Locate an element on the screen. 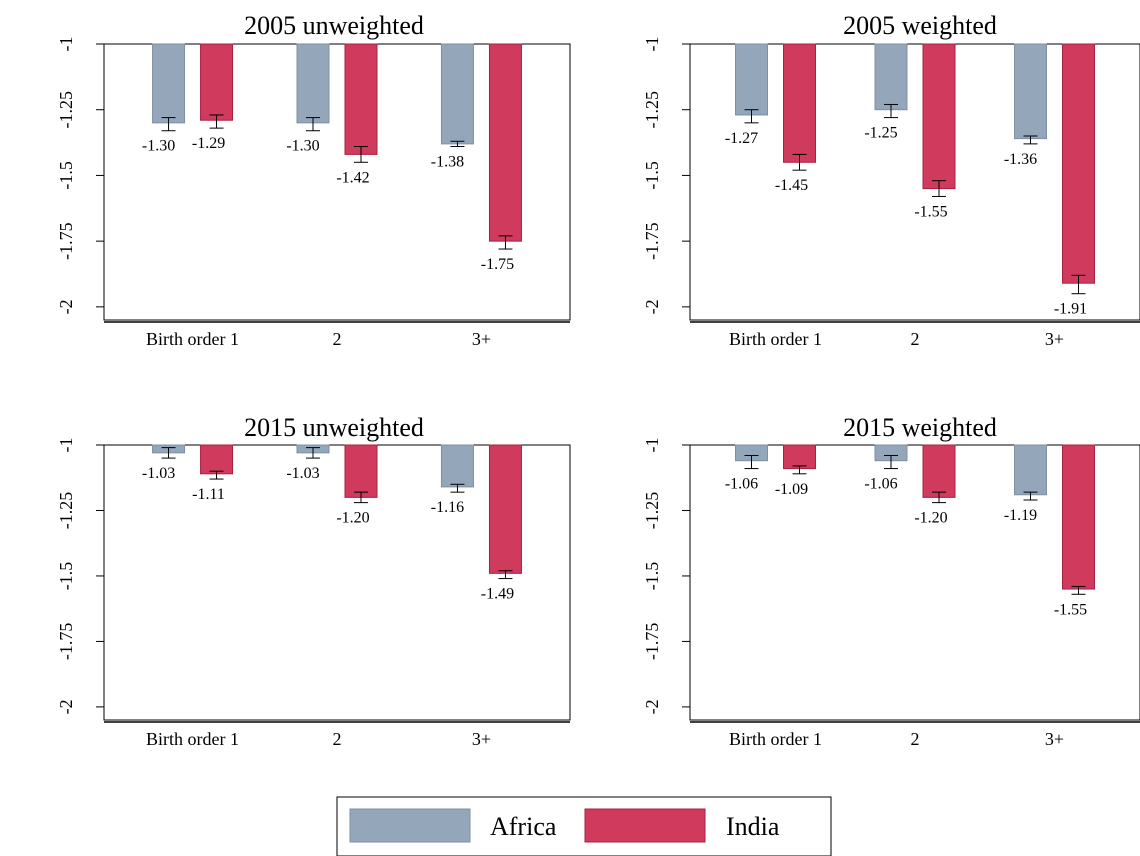 Image resolution: width=1140 pixels, height=856 pixels. panel-title: 2005 weighted is located at coordinates (920, 25).